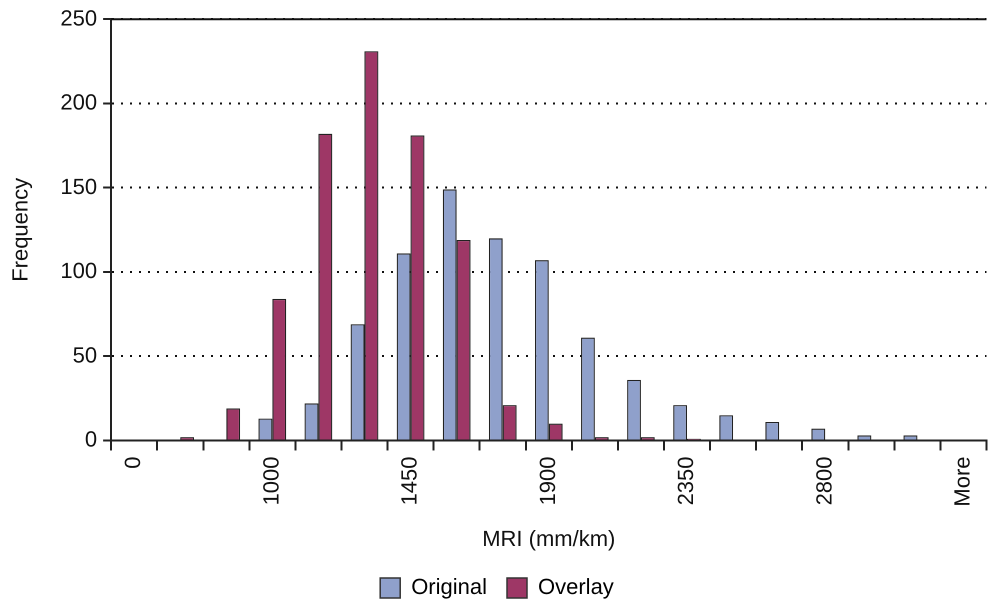 The width and height of the screenshot is (996, 609). I want to click on x-tick-label: 1000, so click(271, 481).